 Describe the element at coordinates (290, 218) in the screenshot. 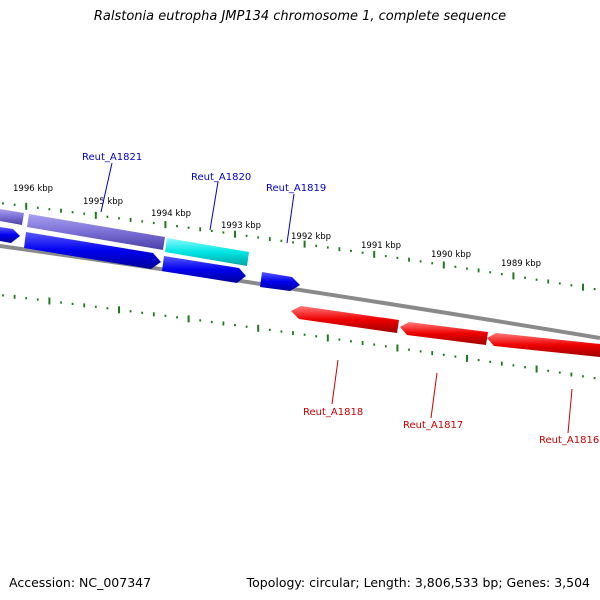

I see `leader-reut-a1819` at that location.